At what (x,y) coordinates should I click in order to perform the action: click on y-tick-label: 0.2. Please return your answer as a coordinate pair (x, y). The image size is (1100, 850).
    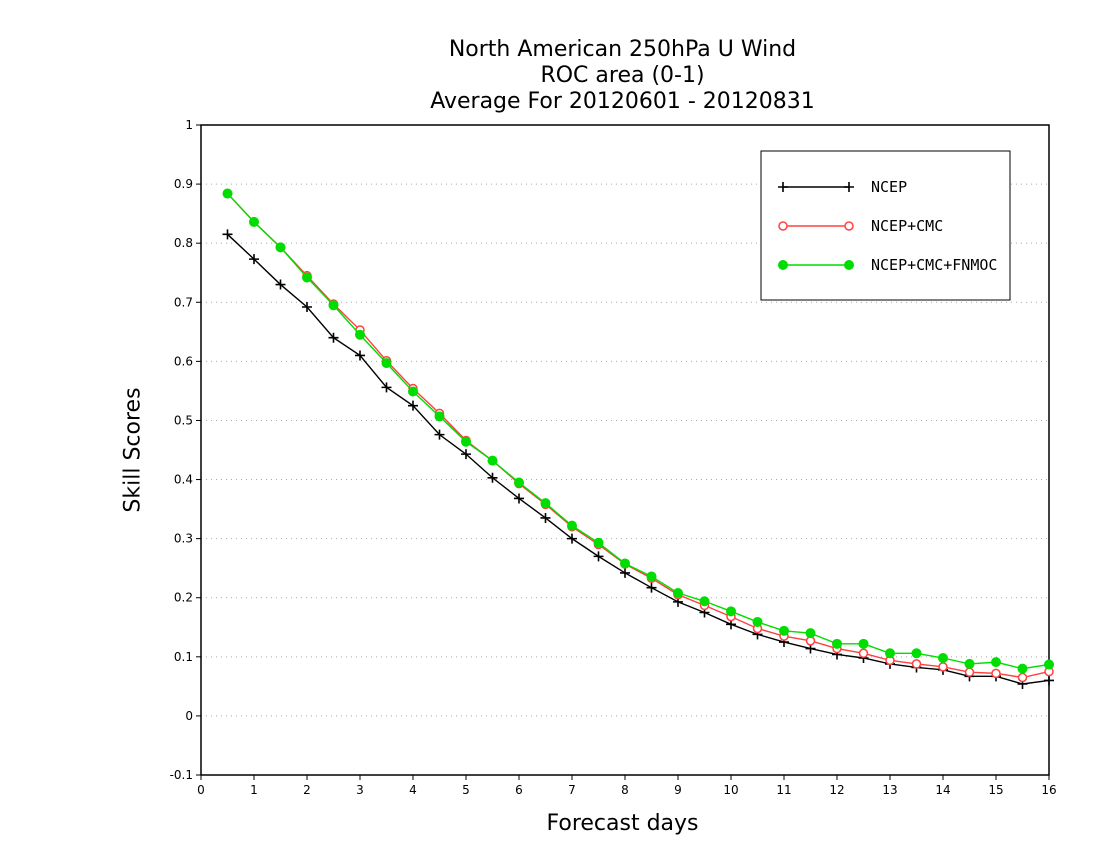
    Looking at the image, I should click on (183, 598).